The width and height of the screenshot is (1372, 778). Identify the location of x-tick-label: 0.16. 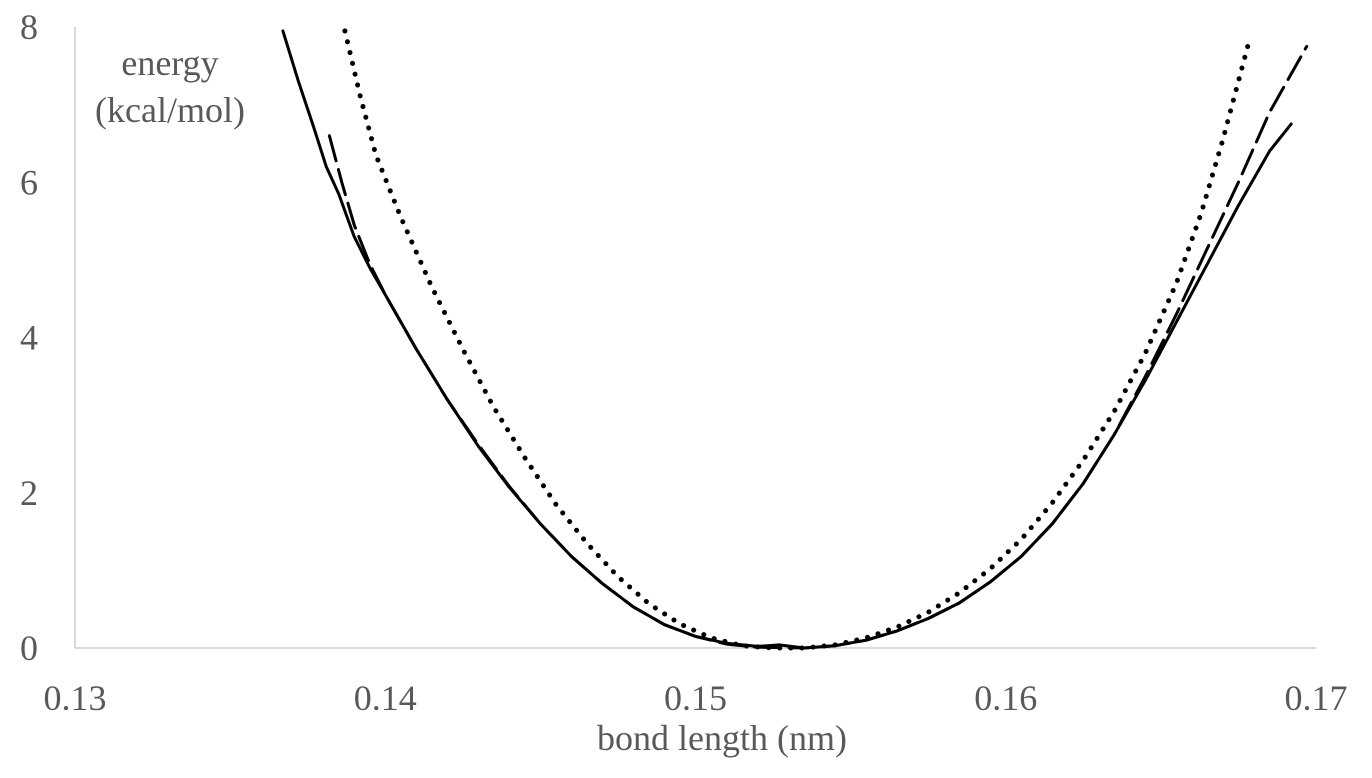
(1005, 698).